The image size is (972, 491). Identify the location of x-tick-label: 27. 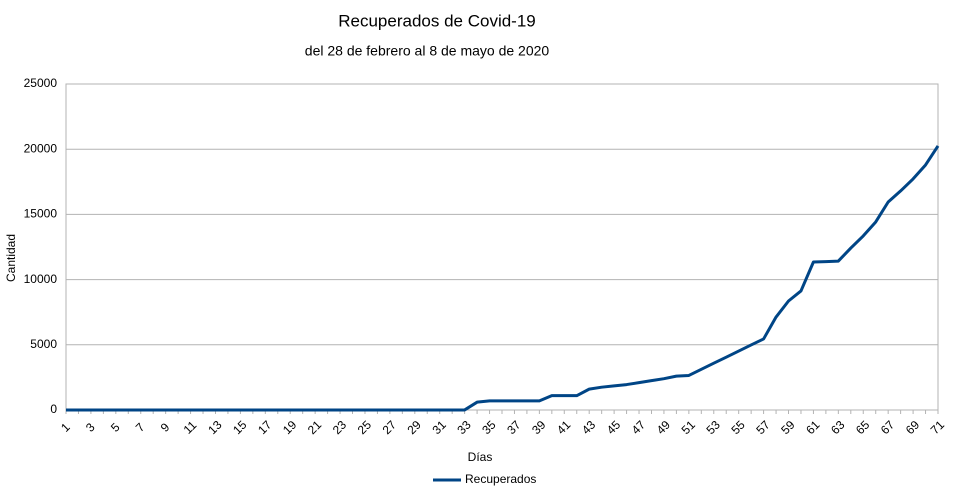
(390, 428).